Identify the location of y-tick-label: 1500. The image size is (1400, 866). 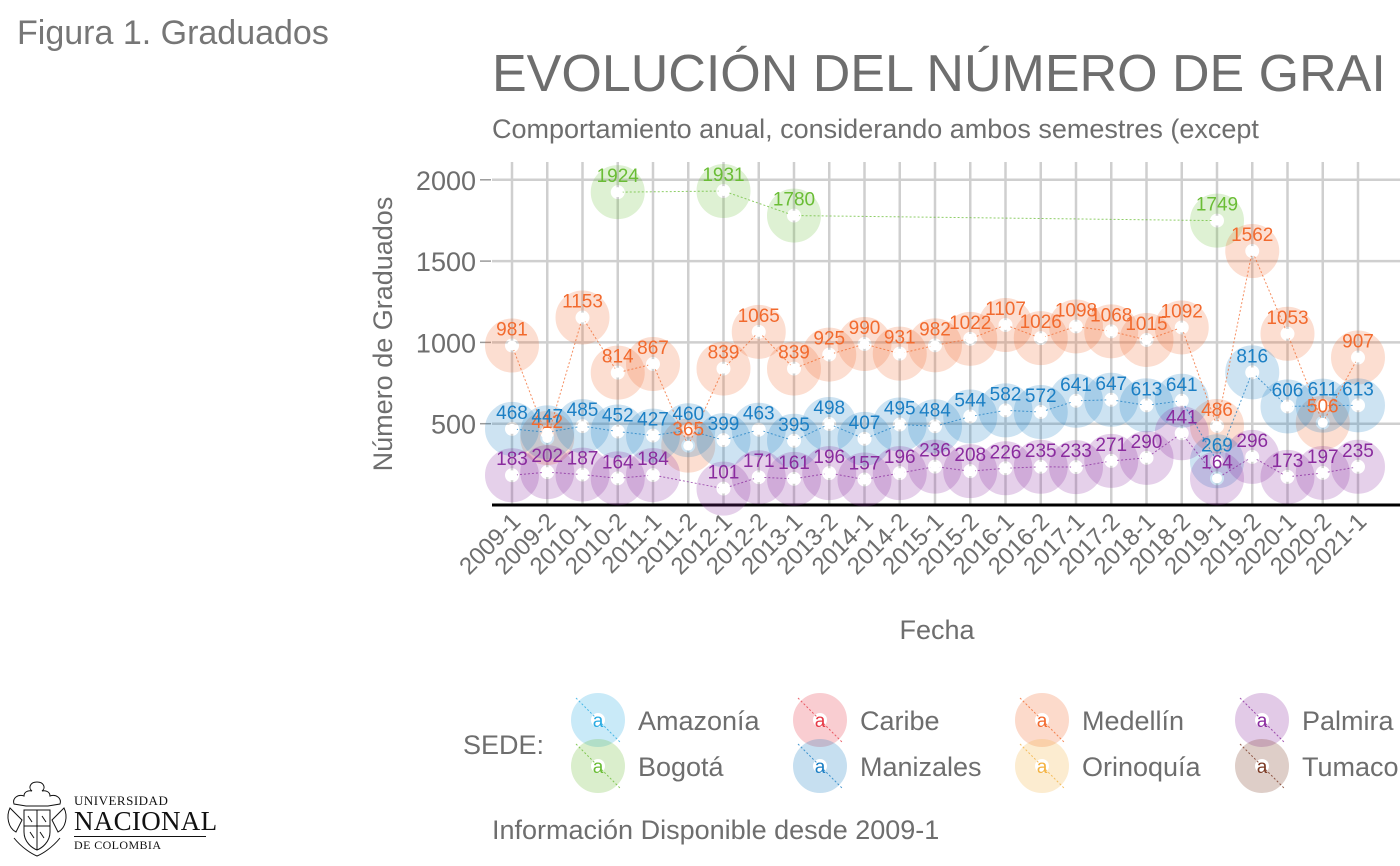
(446, 262).